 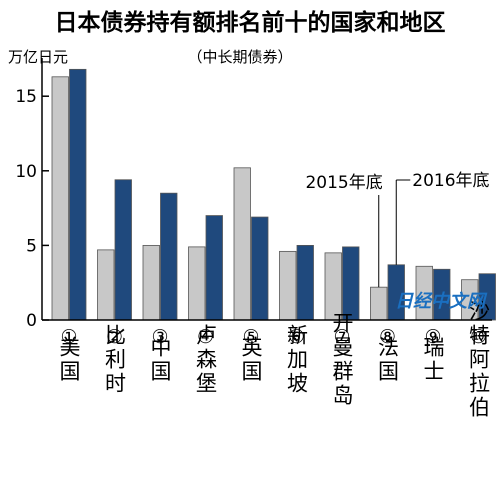 What do you see at coordinates (342, 360) in the screenshot?
I see `category-label-7: 开曼群岛` at bounding box center [342, 360].